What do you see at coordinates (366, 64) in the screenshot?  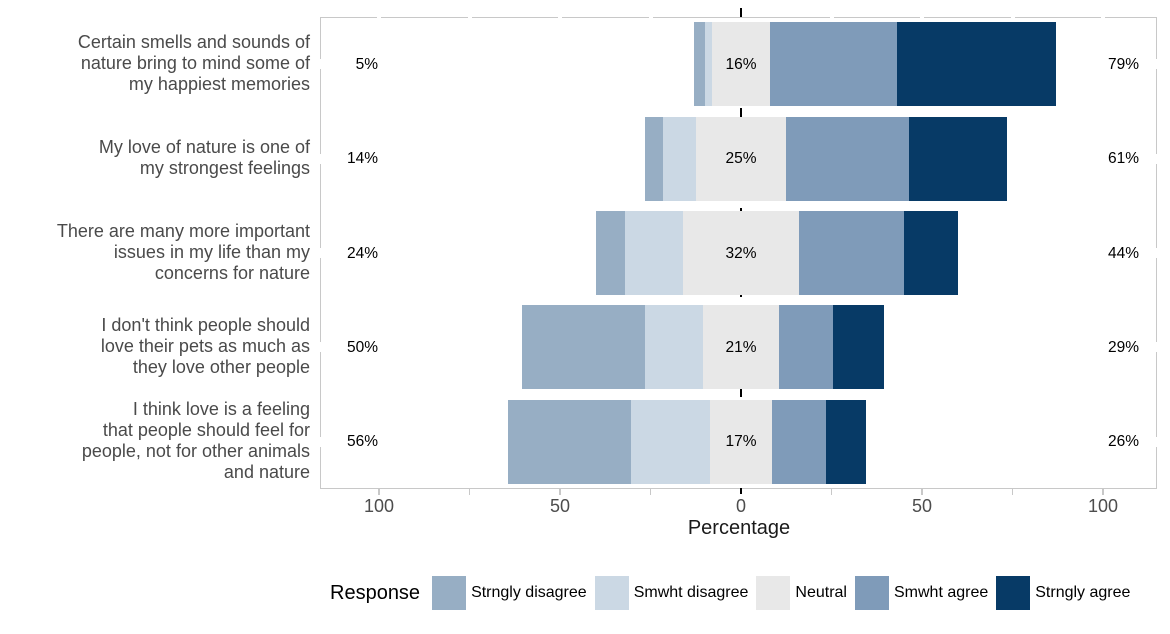 I see `left-percent-label: 5%` at bounding box center [366, 64].